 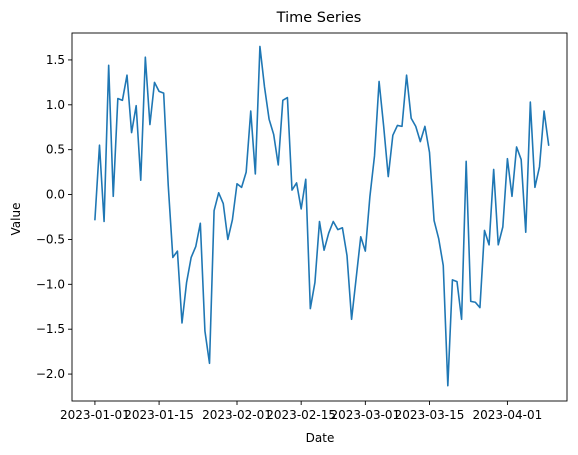 I want to click on y-tick-label: −0.5, so click(x=50, y=239).